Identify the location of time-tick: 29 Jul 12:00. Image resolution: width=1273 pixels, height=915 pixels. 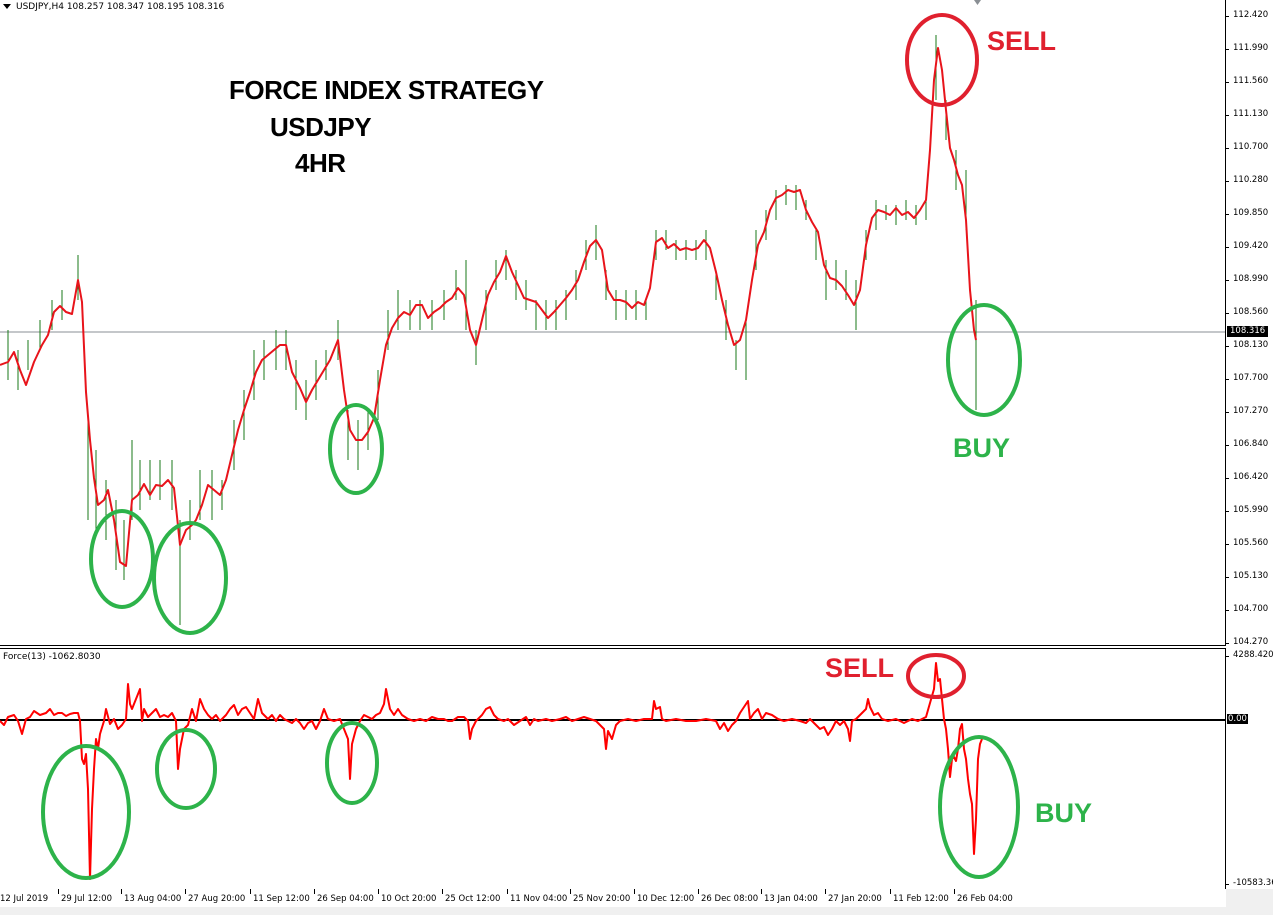
(85, 896).